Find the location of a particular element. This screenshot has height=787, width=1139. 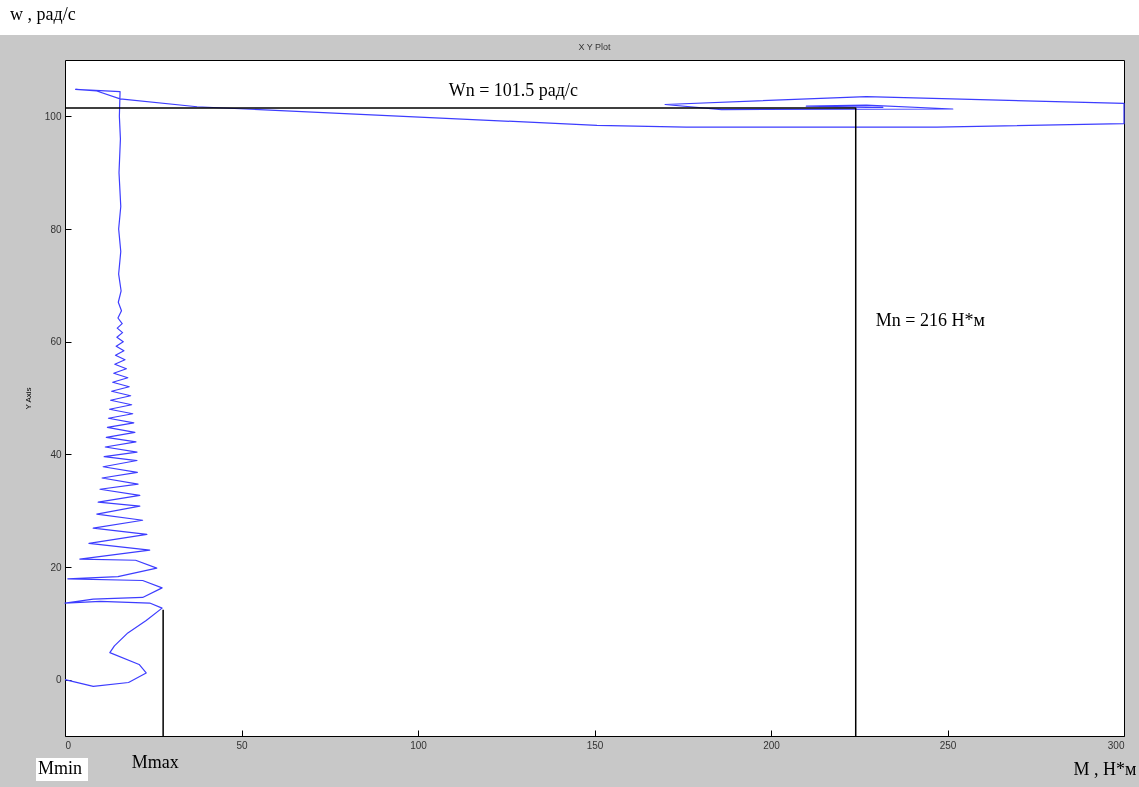

y-tick-label: 60 is located at coordinates (56, 342).